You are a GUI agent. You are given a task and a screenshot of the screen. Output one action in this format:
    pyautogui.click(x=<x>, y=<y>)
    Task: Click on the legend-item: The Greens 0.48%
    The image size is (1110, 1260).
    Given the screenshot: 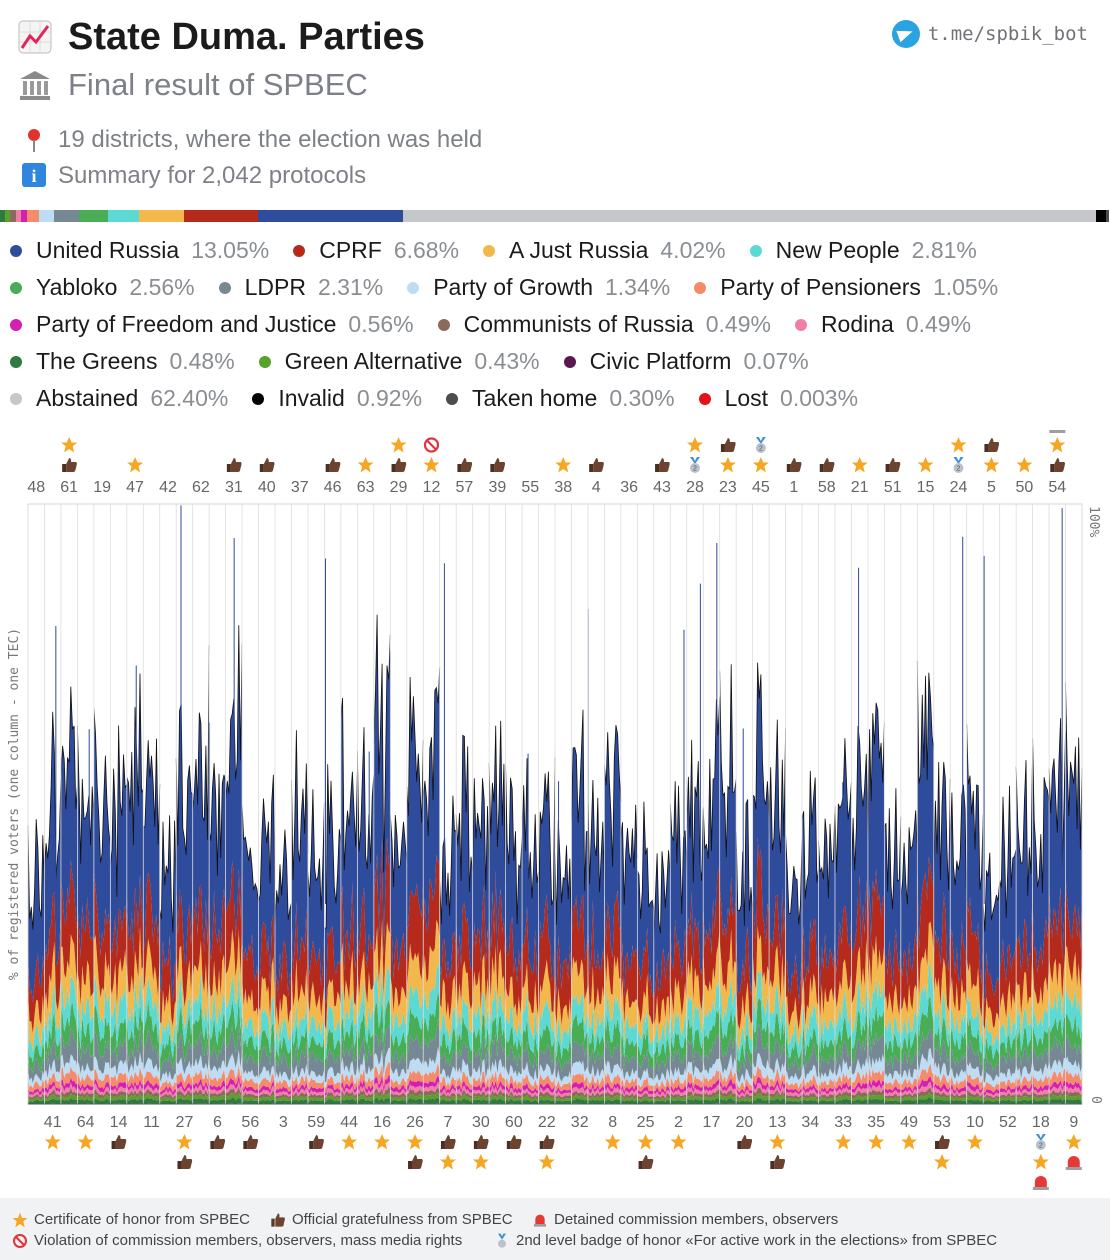 What is the action you would take?
    pyautogui.click(x=122, y=361)
    